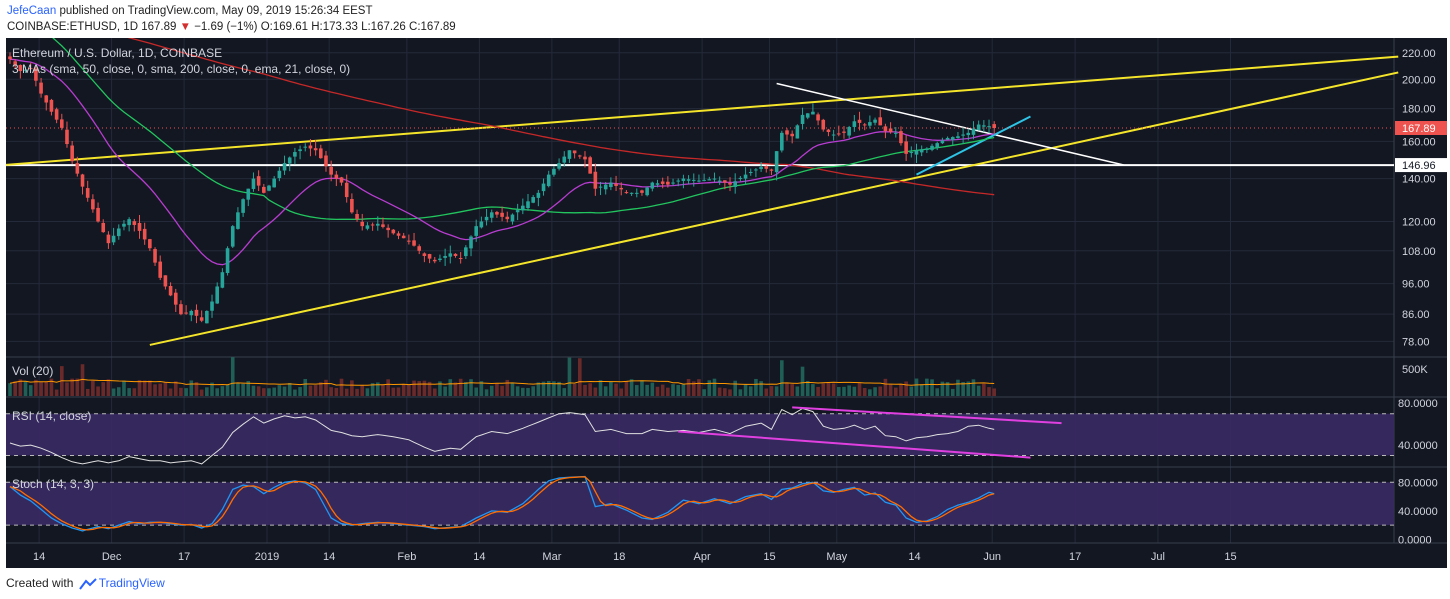 This screenshot has height=599, width=1450. What do you see at coordinates (267, 557) in the screenshot?
I see `time-tick-label: 2019` at bounding box center [267, 557].